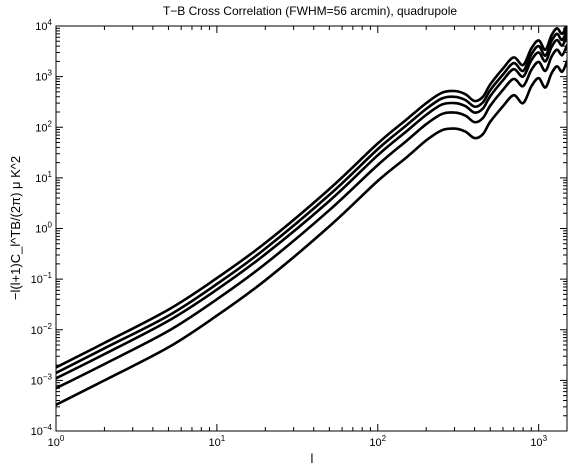 This screenshot has height=468, width=572. Describe the element at coordinates (42, 278) in the screenshot. I see `y-tick-label: 10⁻¹` at that location.